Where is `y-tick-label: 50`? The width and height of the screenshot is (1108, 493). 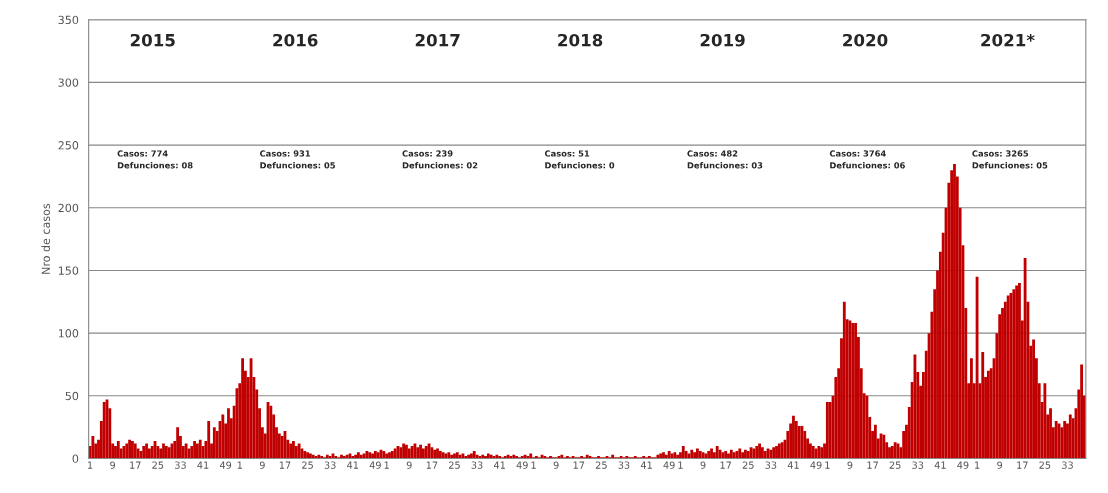
y-tick-label: 50 is located at coordinates (72, 396).